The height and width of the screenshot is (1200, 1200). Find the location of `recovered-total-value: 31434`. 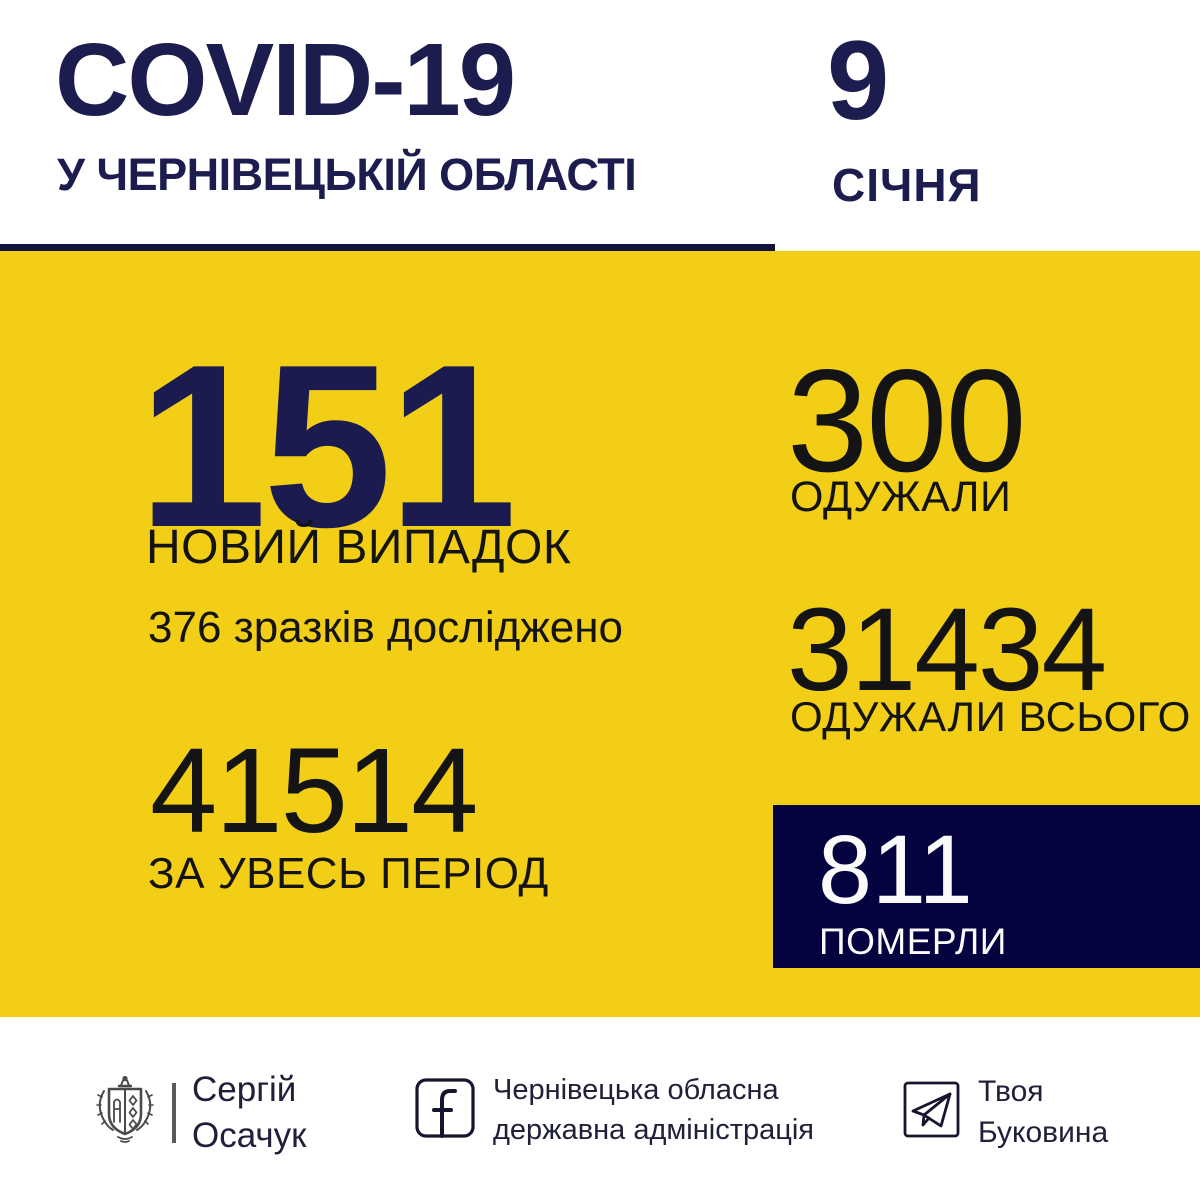

recovered-total-value: 31434 is located at coordinates (947, 650).